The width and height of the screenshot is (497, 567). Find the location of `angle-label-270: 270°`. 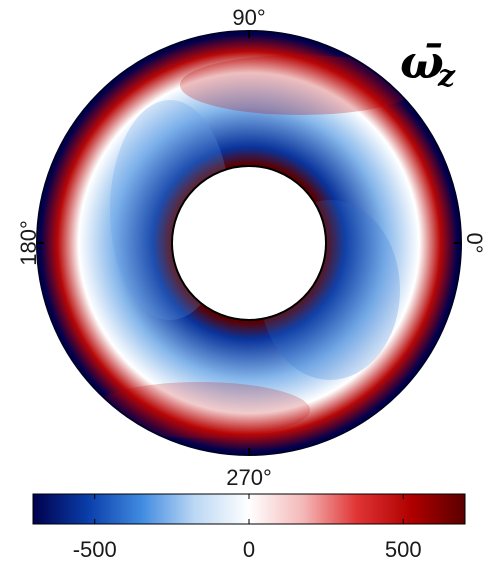

angle-label-270: 270° is located at coordinates (249, 477).